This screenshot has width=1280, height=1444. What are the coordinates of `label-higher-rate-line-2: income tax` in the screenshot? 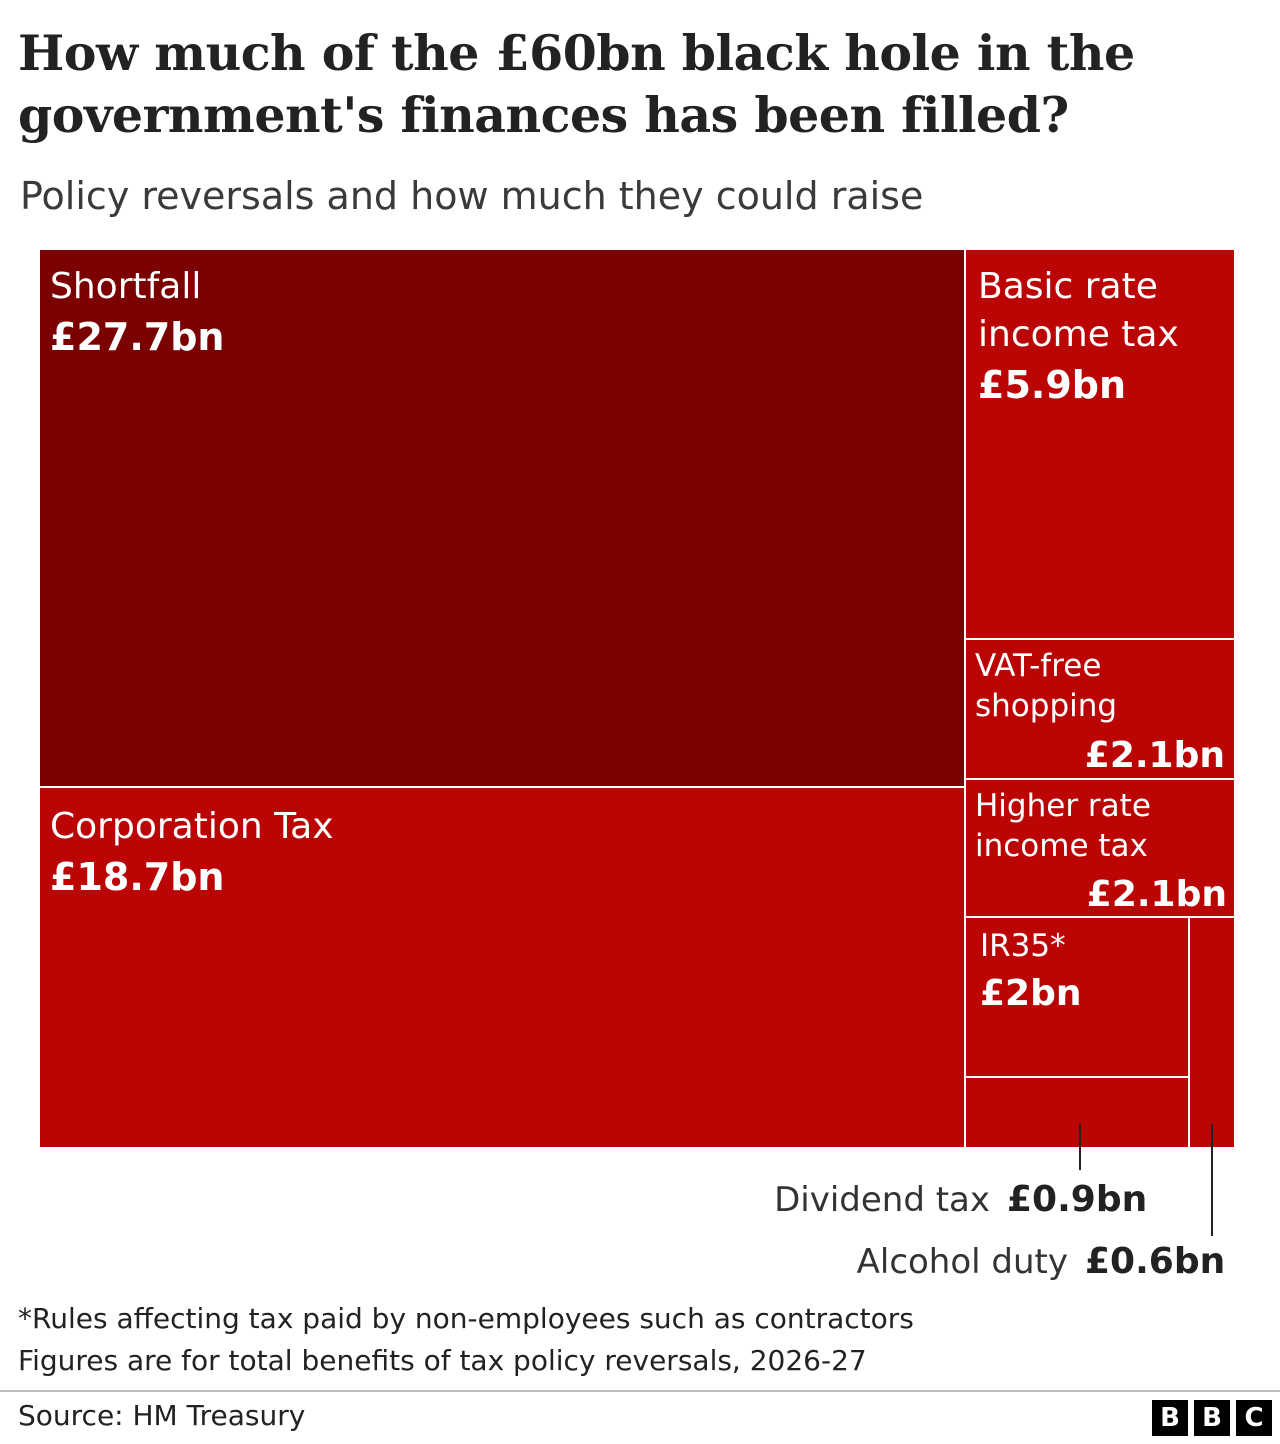 It's located at (1061, 846).